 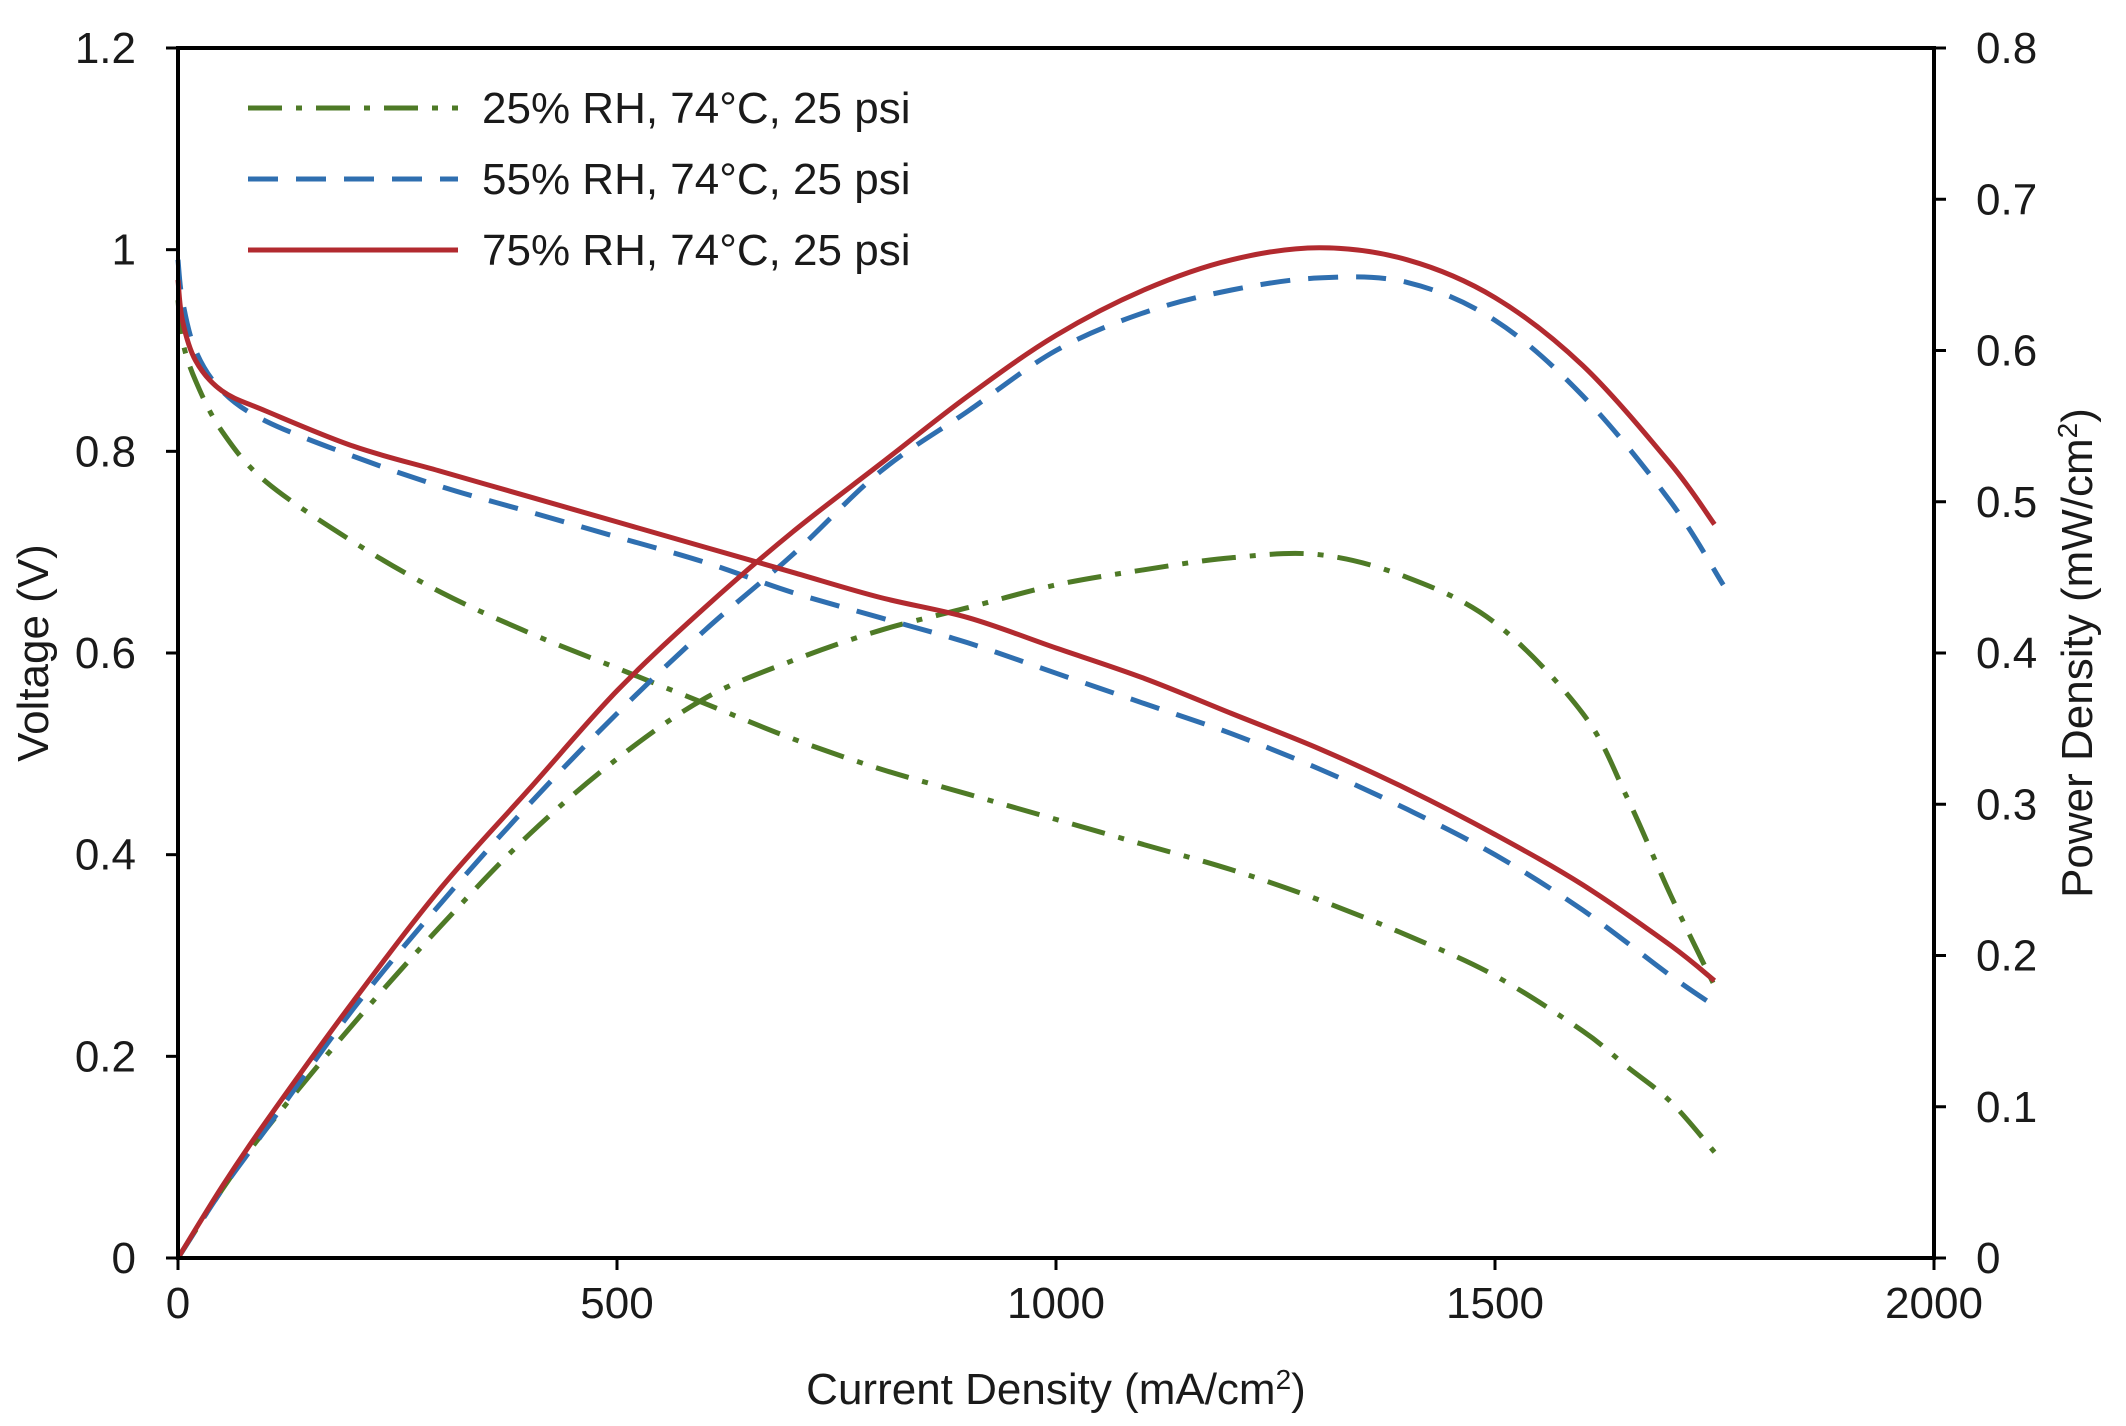 What do you see at coordinates (696, 179) in the screenshot?
I see `legend-entry-label: 55% RH, 74°C, 25 psi` at bounding box center [696, 179].